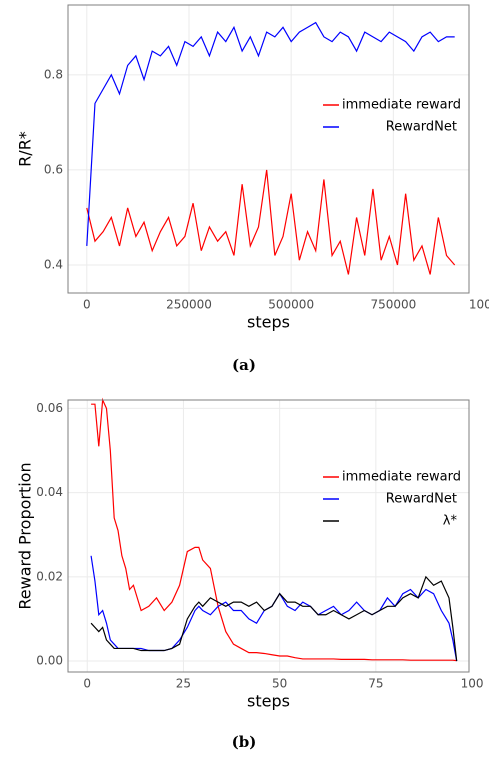 The image size is (489, 757). I want to click on x-tick-label: 750000, so click(393, 305).